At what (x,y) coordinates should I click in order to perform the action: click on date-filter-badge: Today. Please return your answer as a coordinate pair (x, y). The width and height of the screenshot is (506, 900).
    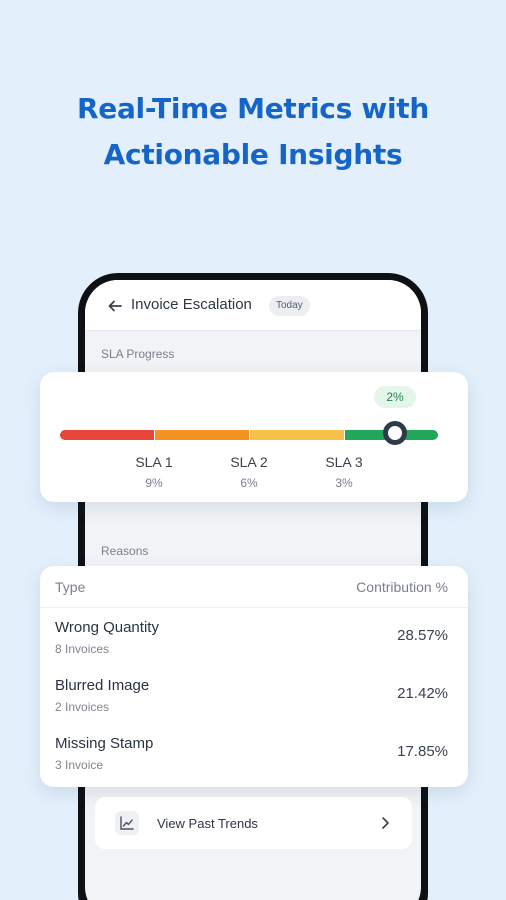
    Looking at the image, I should click on (289, 306).